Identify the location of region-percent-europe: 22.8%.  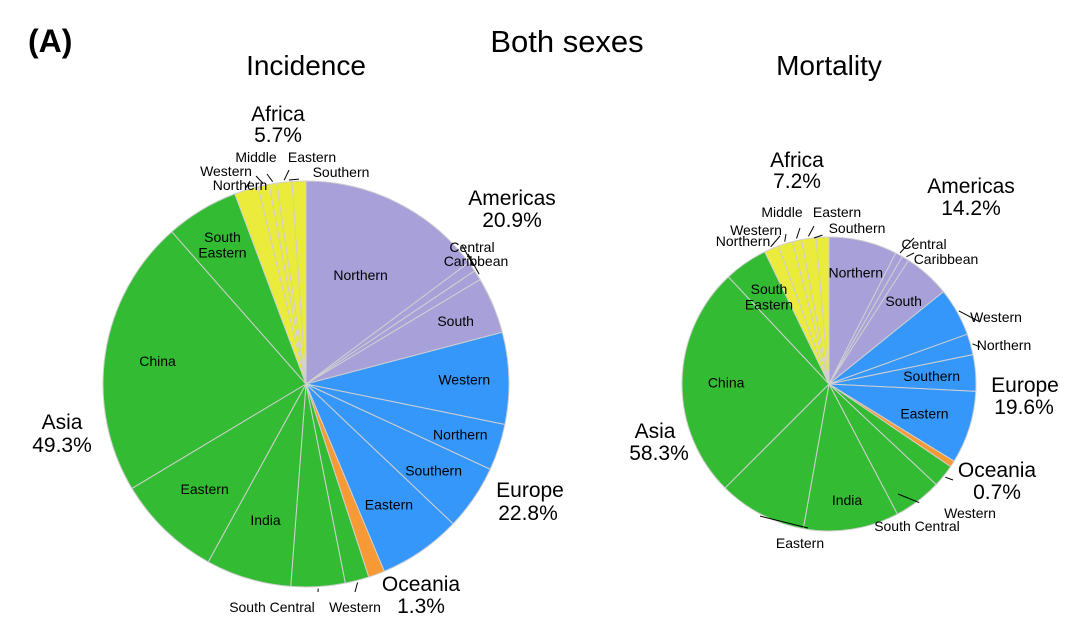
(528, 513).